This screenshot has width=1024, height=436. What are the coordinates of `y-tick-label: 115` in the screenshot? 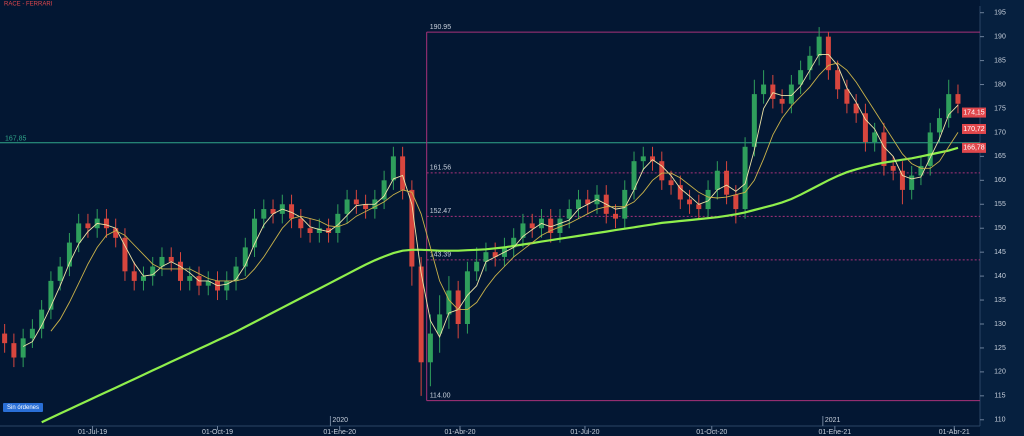 It's located at (999, 396).